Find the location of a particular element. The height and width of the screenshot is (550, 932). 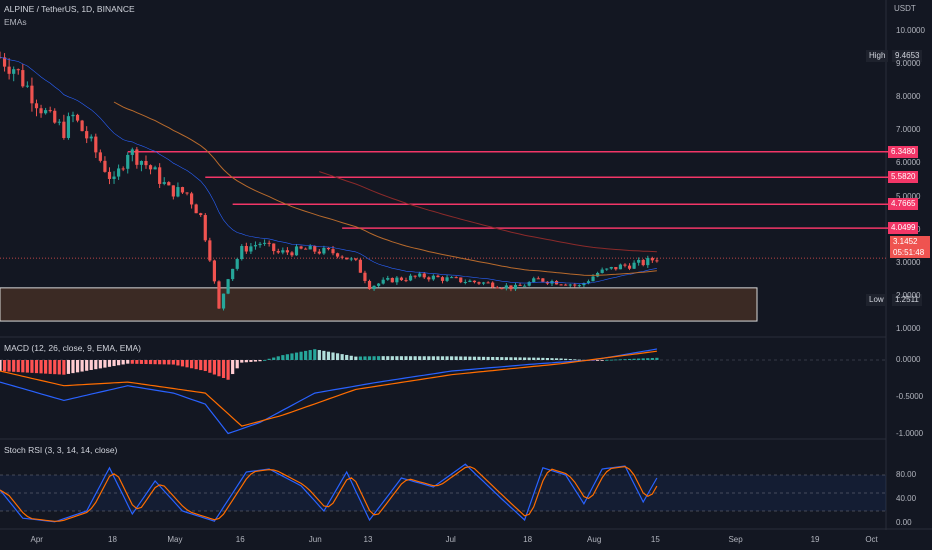

ema-indicator-label: EMAs is located at coordinates (15, 22).